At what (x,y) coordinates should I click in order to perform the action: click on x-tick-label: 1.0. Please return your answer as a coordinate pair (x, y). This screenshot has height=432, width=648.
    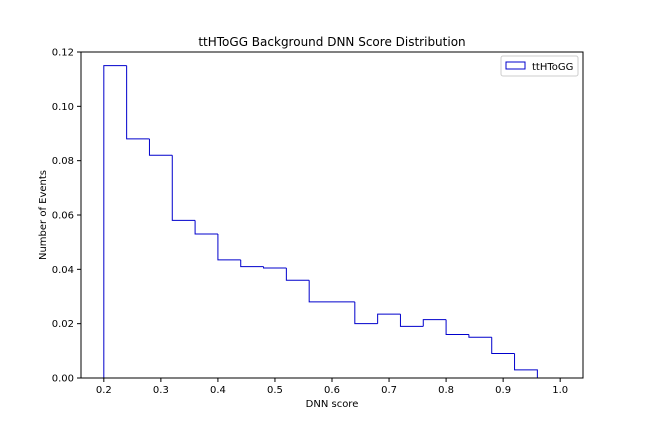
    Looking at the image, I should click on (560, 390).